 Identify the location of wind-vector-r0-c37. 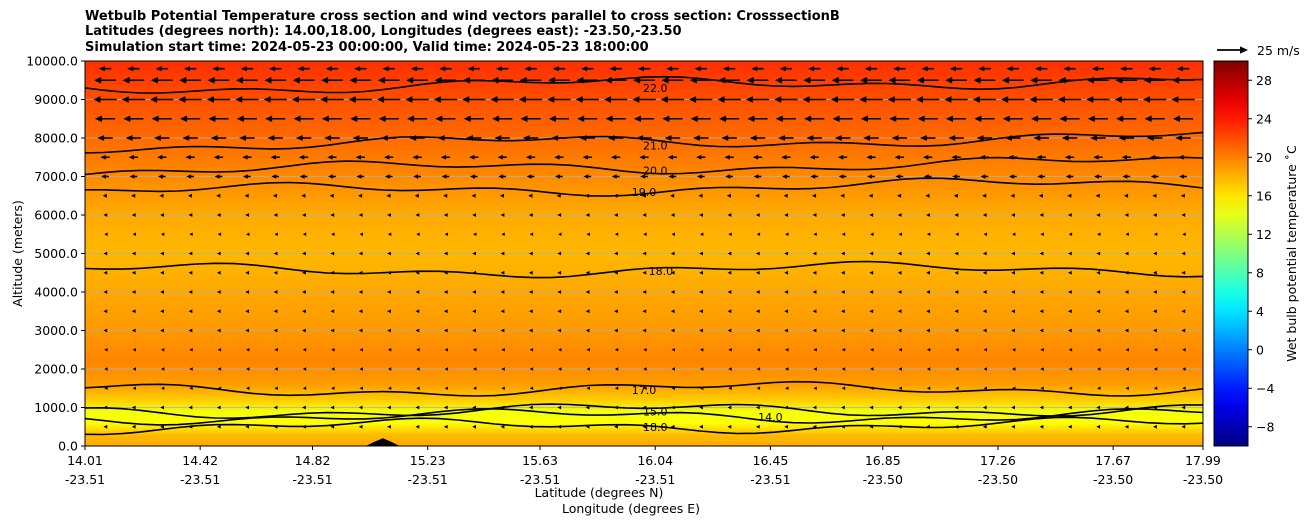
(1154, 69).